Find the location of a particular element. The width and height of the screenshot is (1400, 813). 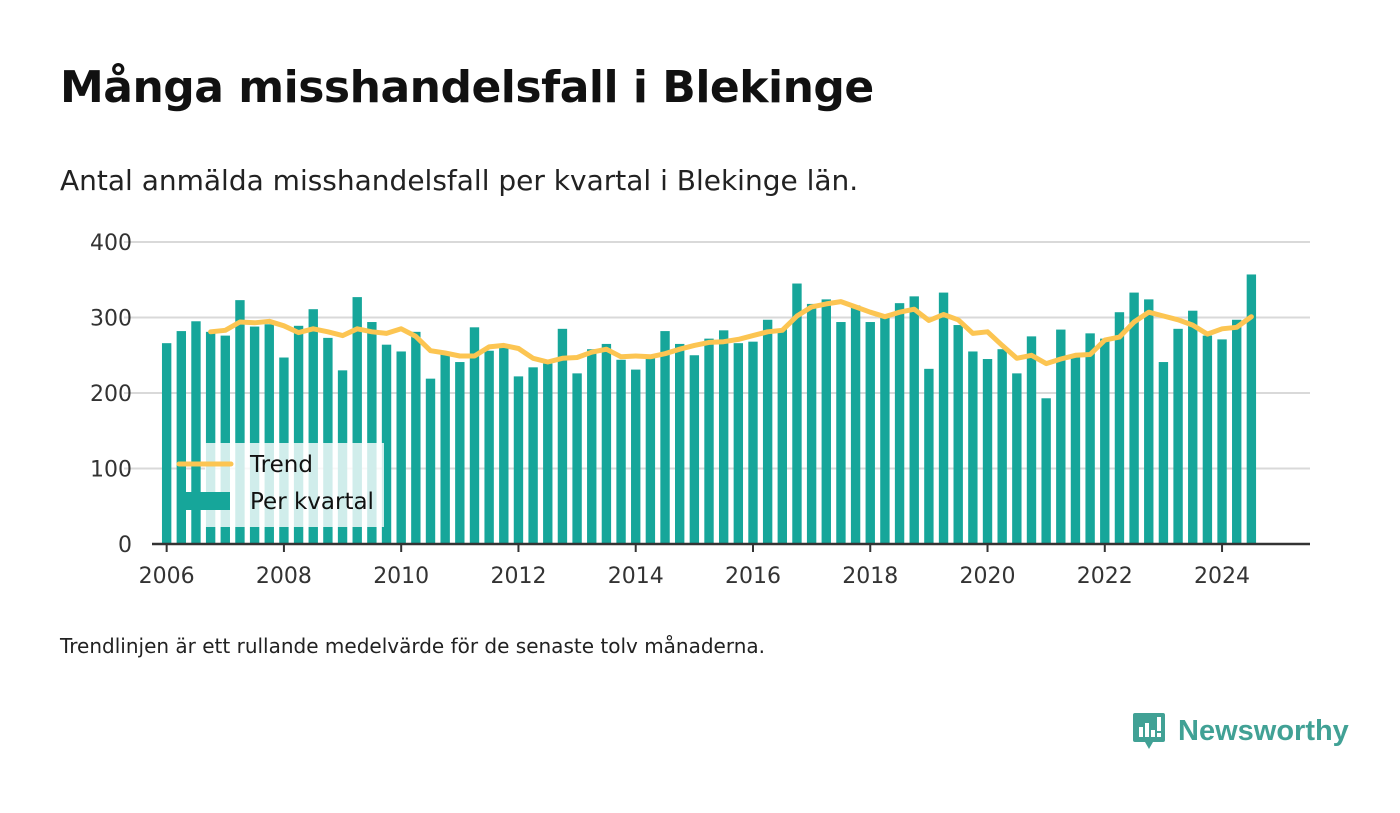

x-tick-label: 2020 is located at coordinates (988, 576).